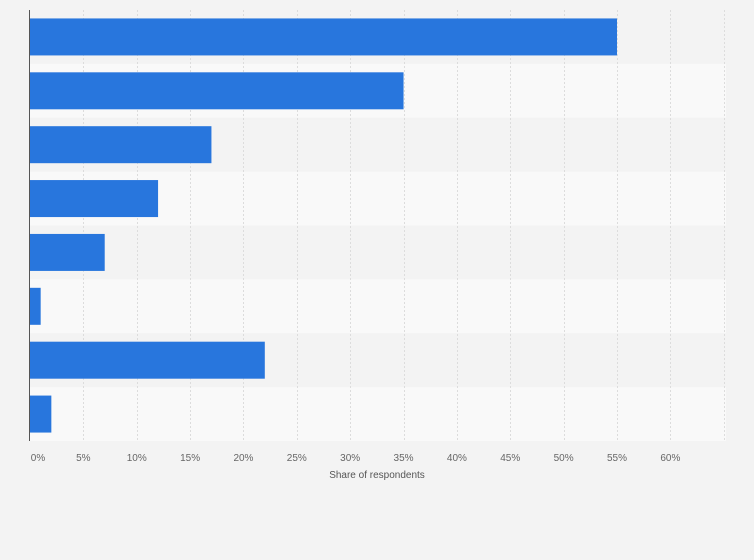  I want to click on x-tick-label: 5%, so click(83, 458).